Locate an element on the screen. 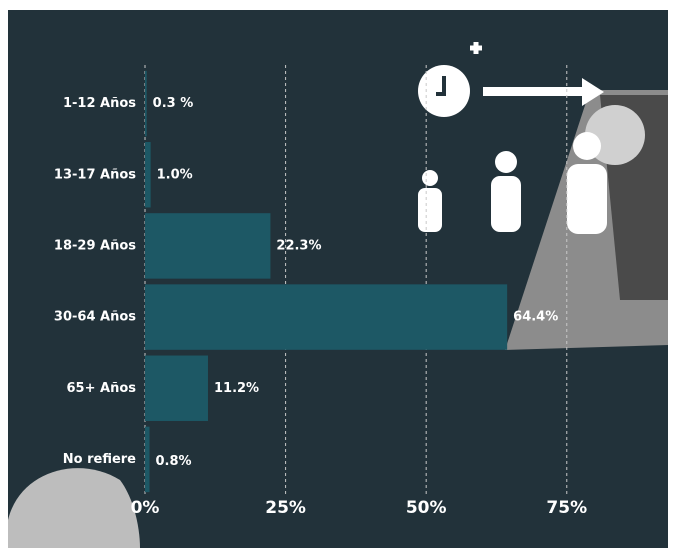 The height and width of the screenshot is (551, 678). y-tick-label: 65+ Años is located at coordinates (102, 388).